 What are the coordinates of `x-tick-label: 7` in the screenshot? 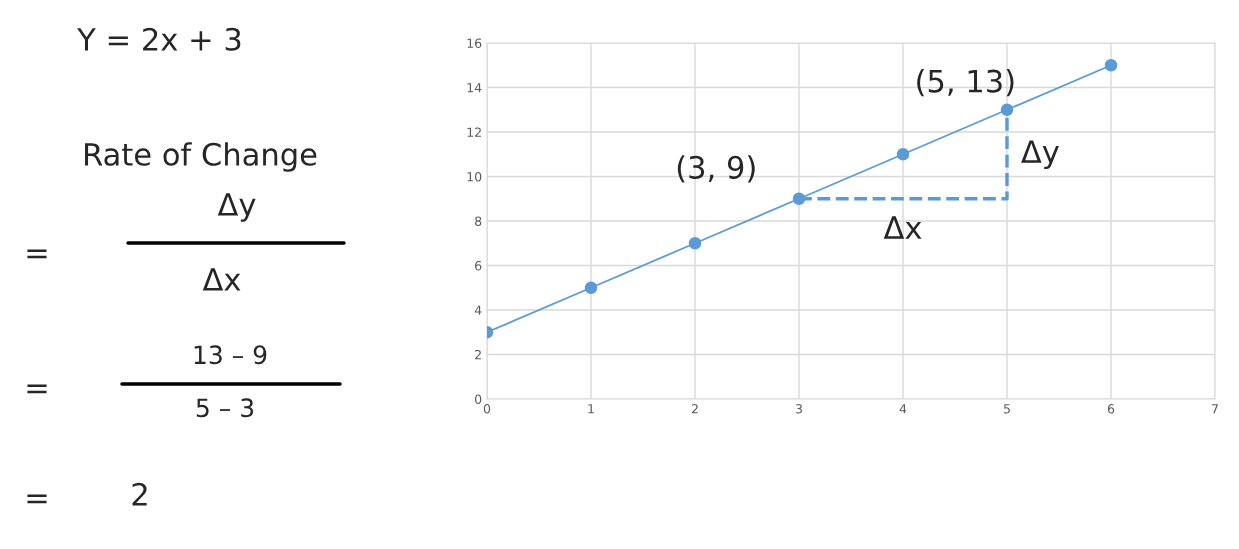 It's located at (1215, 409).